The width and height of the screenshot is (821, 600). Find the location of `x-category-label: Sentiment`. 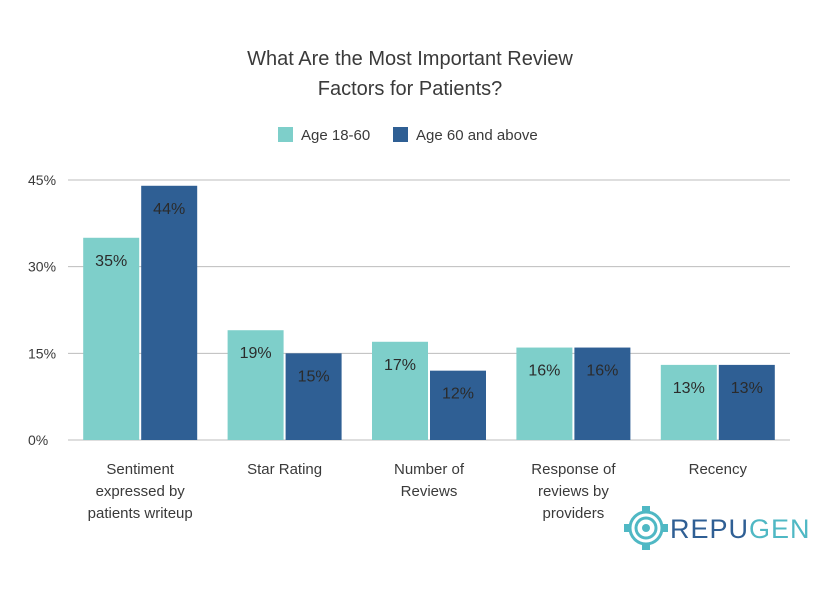

x-category-label: Sentiment is located at coordinates (140, 469).